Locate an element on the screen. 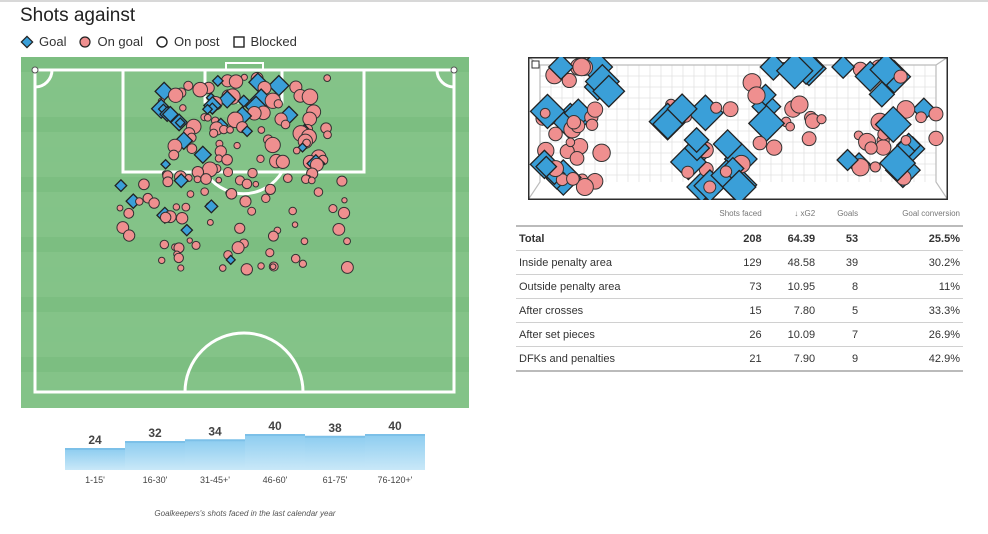 The width and height of the screenshot is (988, 534). goals-cell: 39 is located at coordinates (840, 262).